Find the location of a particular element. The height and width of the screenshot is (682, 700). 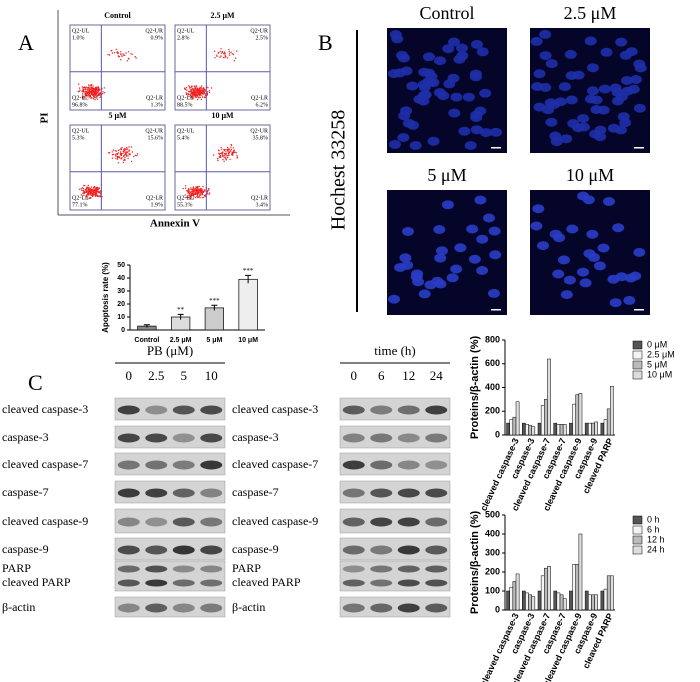

lane-label: 5 is located at coordinates (184, 375).